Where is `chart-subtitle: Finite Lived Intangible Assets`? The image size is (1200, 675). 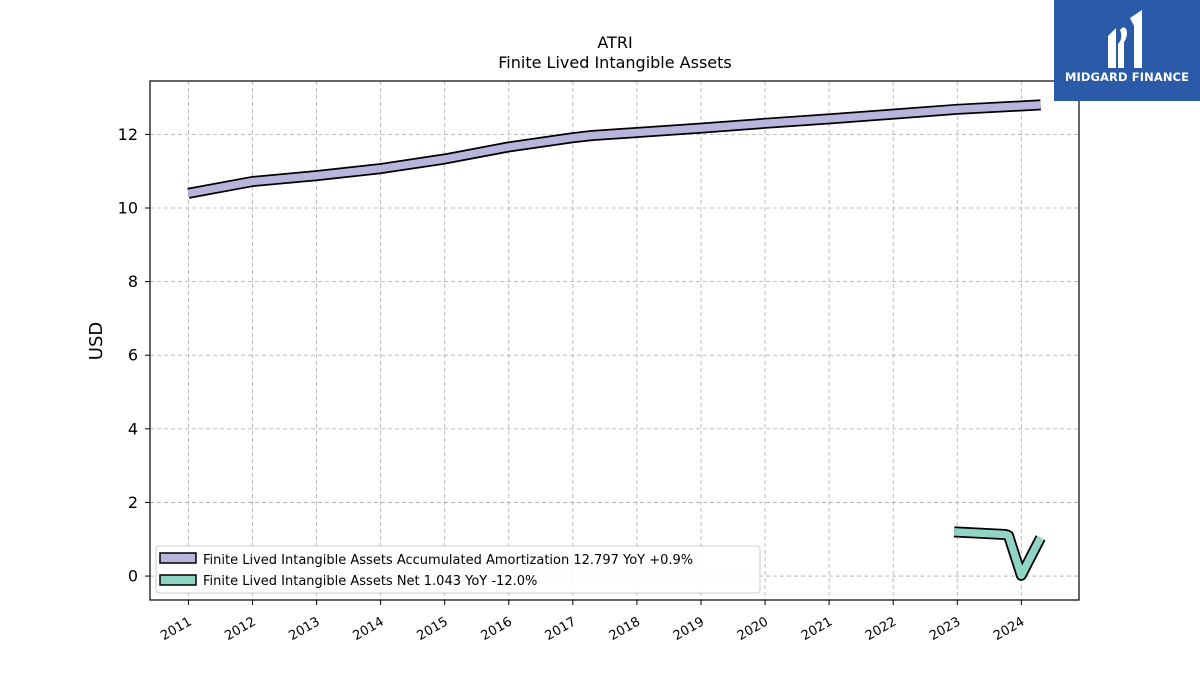
chart-subtitle: Finite Lived Intangible Assets is located at coordinates (614, 62).